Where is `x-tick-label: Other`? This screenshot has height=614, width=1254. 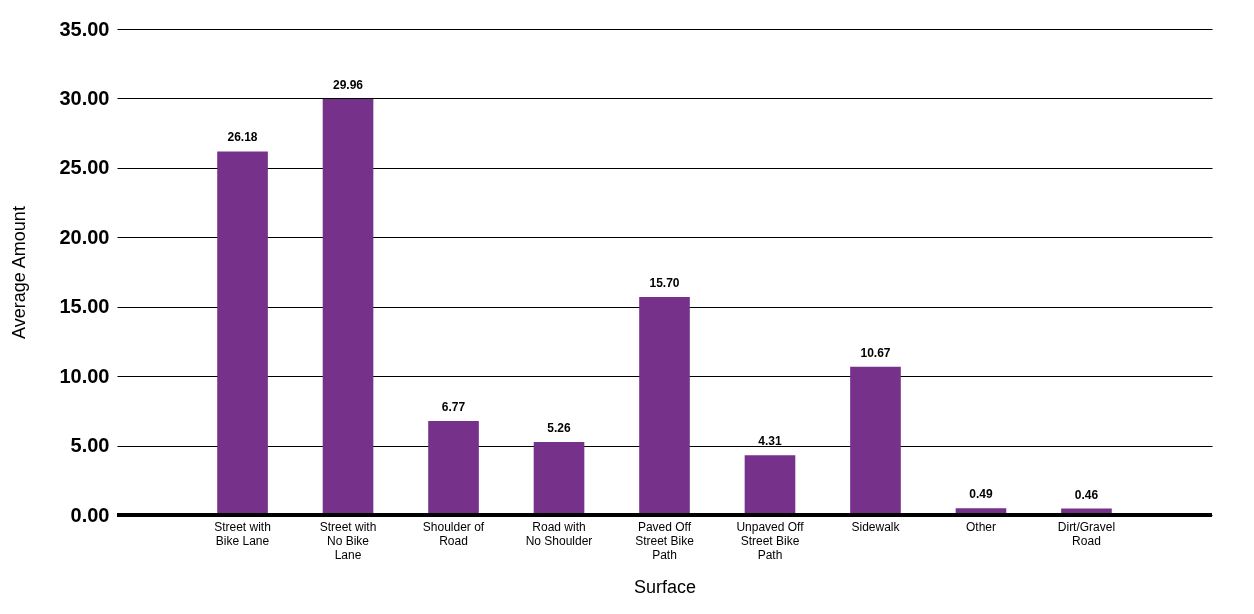 x-tick-label: Other is located at coordinates (980, 526).